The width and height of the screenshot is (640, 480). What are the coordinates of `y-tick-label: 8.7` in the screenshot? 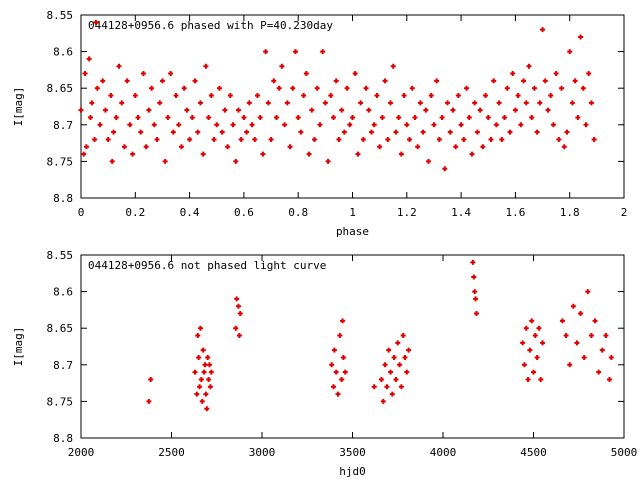 It's located at (63, 125).